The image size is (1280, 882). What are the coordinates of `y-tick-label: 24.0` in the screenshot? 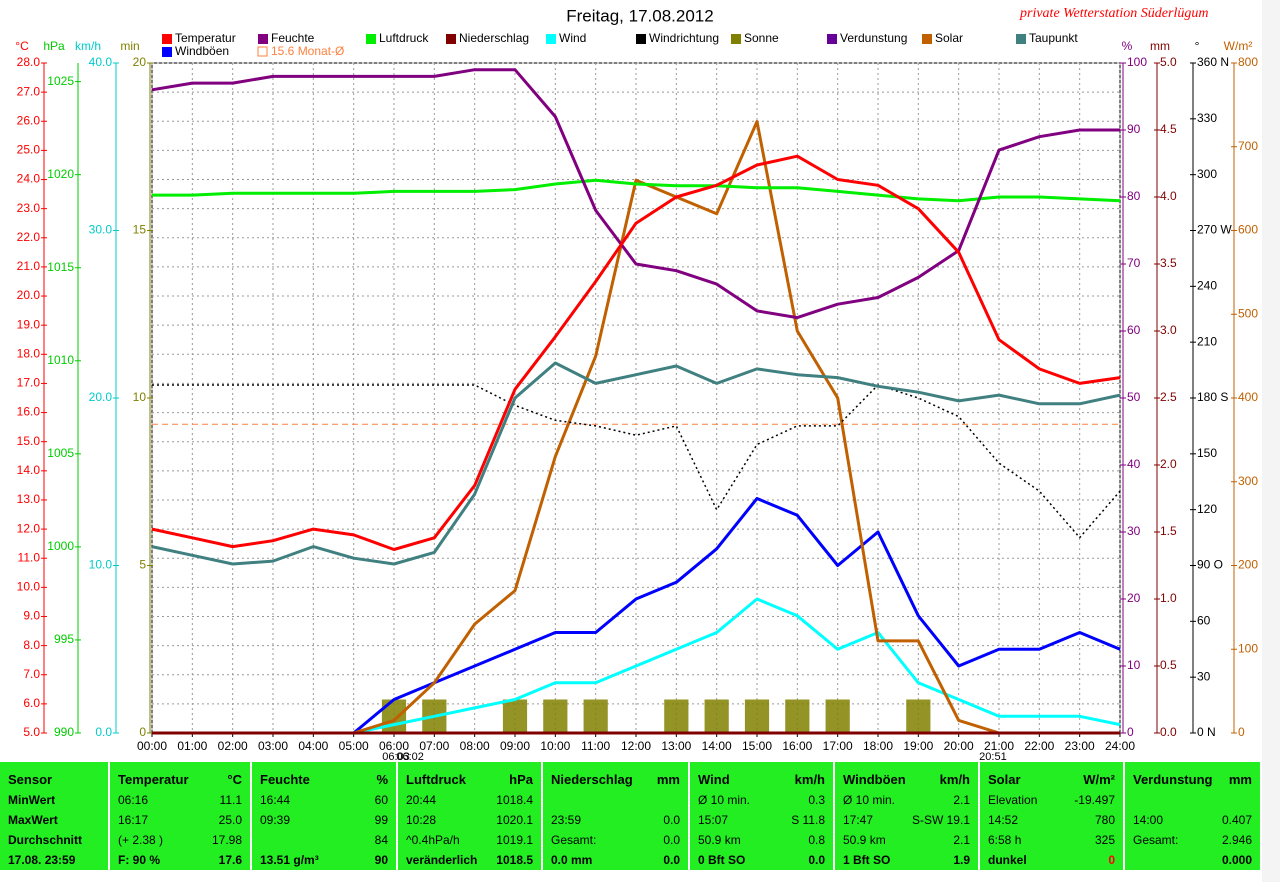 It's located at (29, 179).